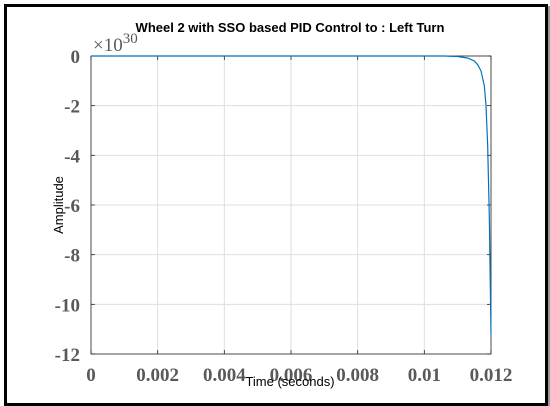  Describe the element at coordinates (58, 205) in the screenshot. I see `y-axis-label: Amplitude` at that location.